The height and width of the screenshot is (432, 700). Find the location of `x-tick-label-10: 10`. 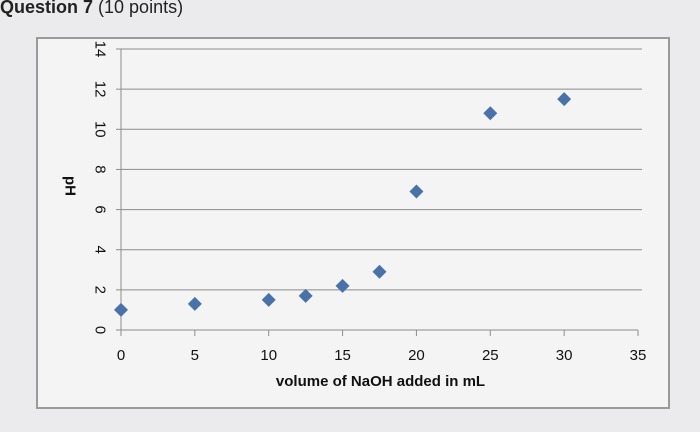

x-tick-label-10: 10 is located at coordinates (268, 355).